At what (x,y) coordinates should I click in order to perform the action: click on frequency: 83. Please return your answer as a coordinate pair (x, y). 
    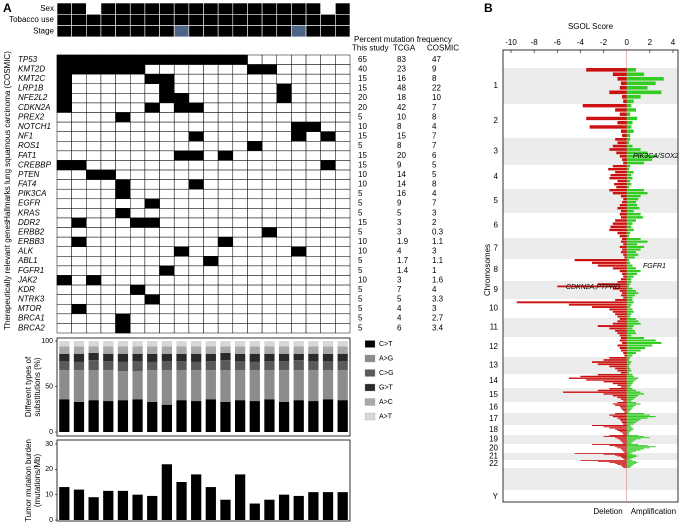
    Looking at the image, I should click on (401, 59).